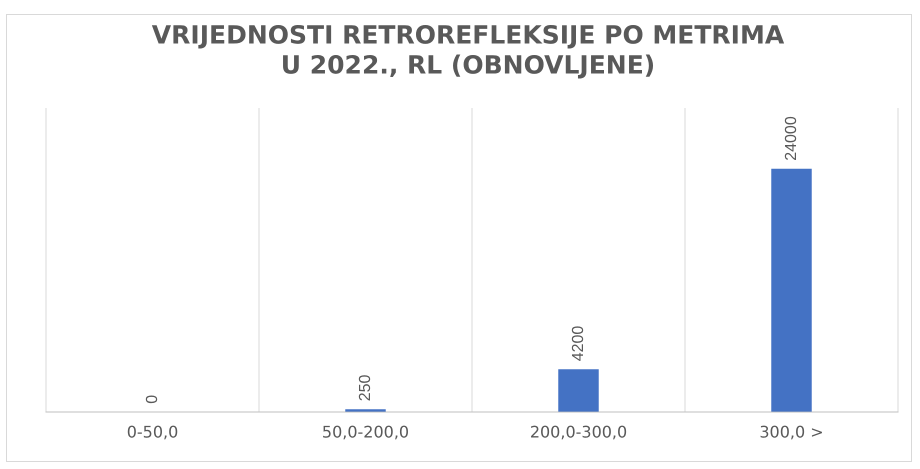  Describe the element at coordinates (152, 399) in the screenshot. I see `data-label: 0` at that location.